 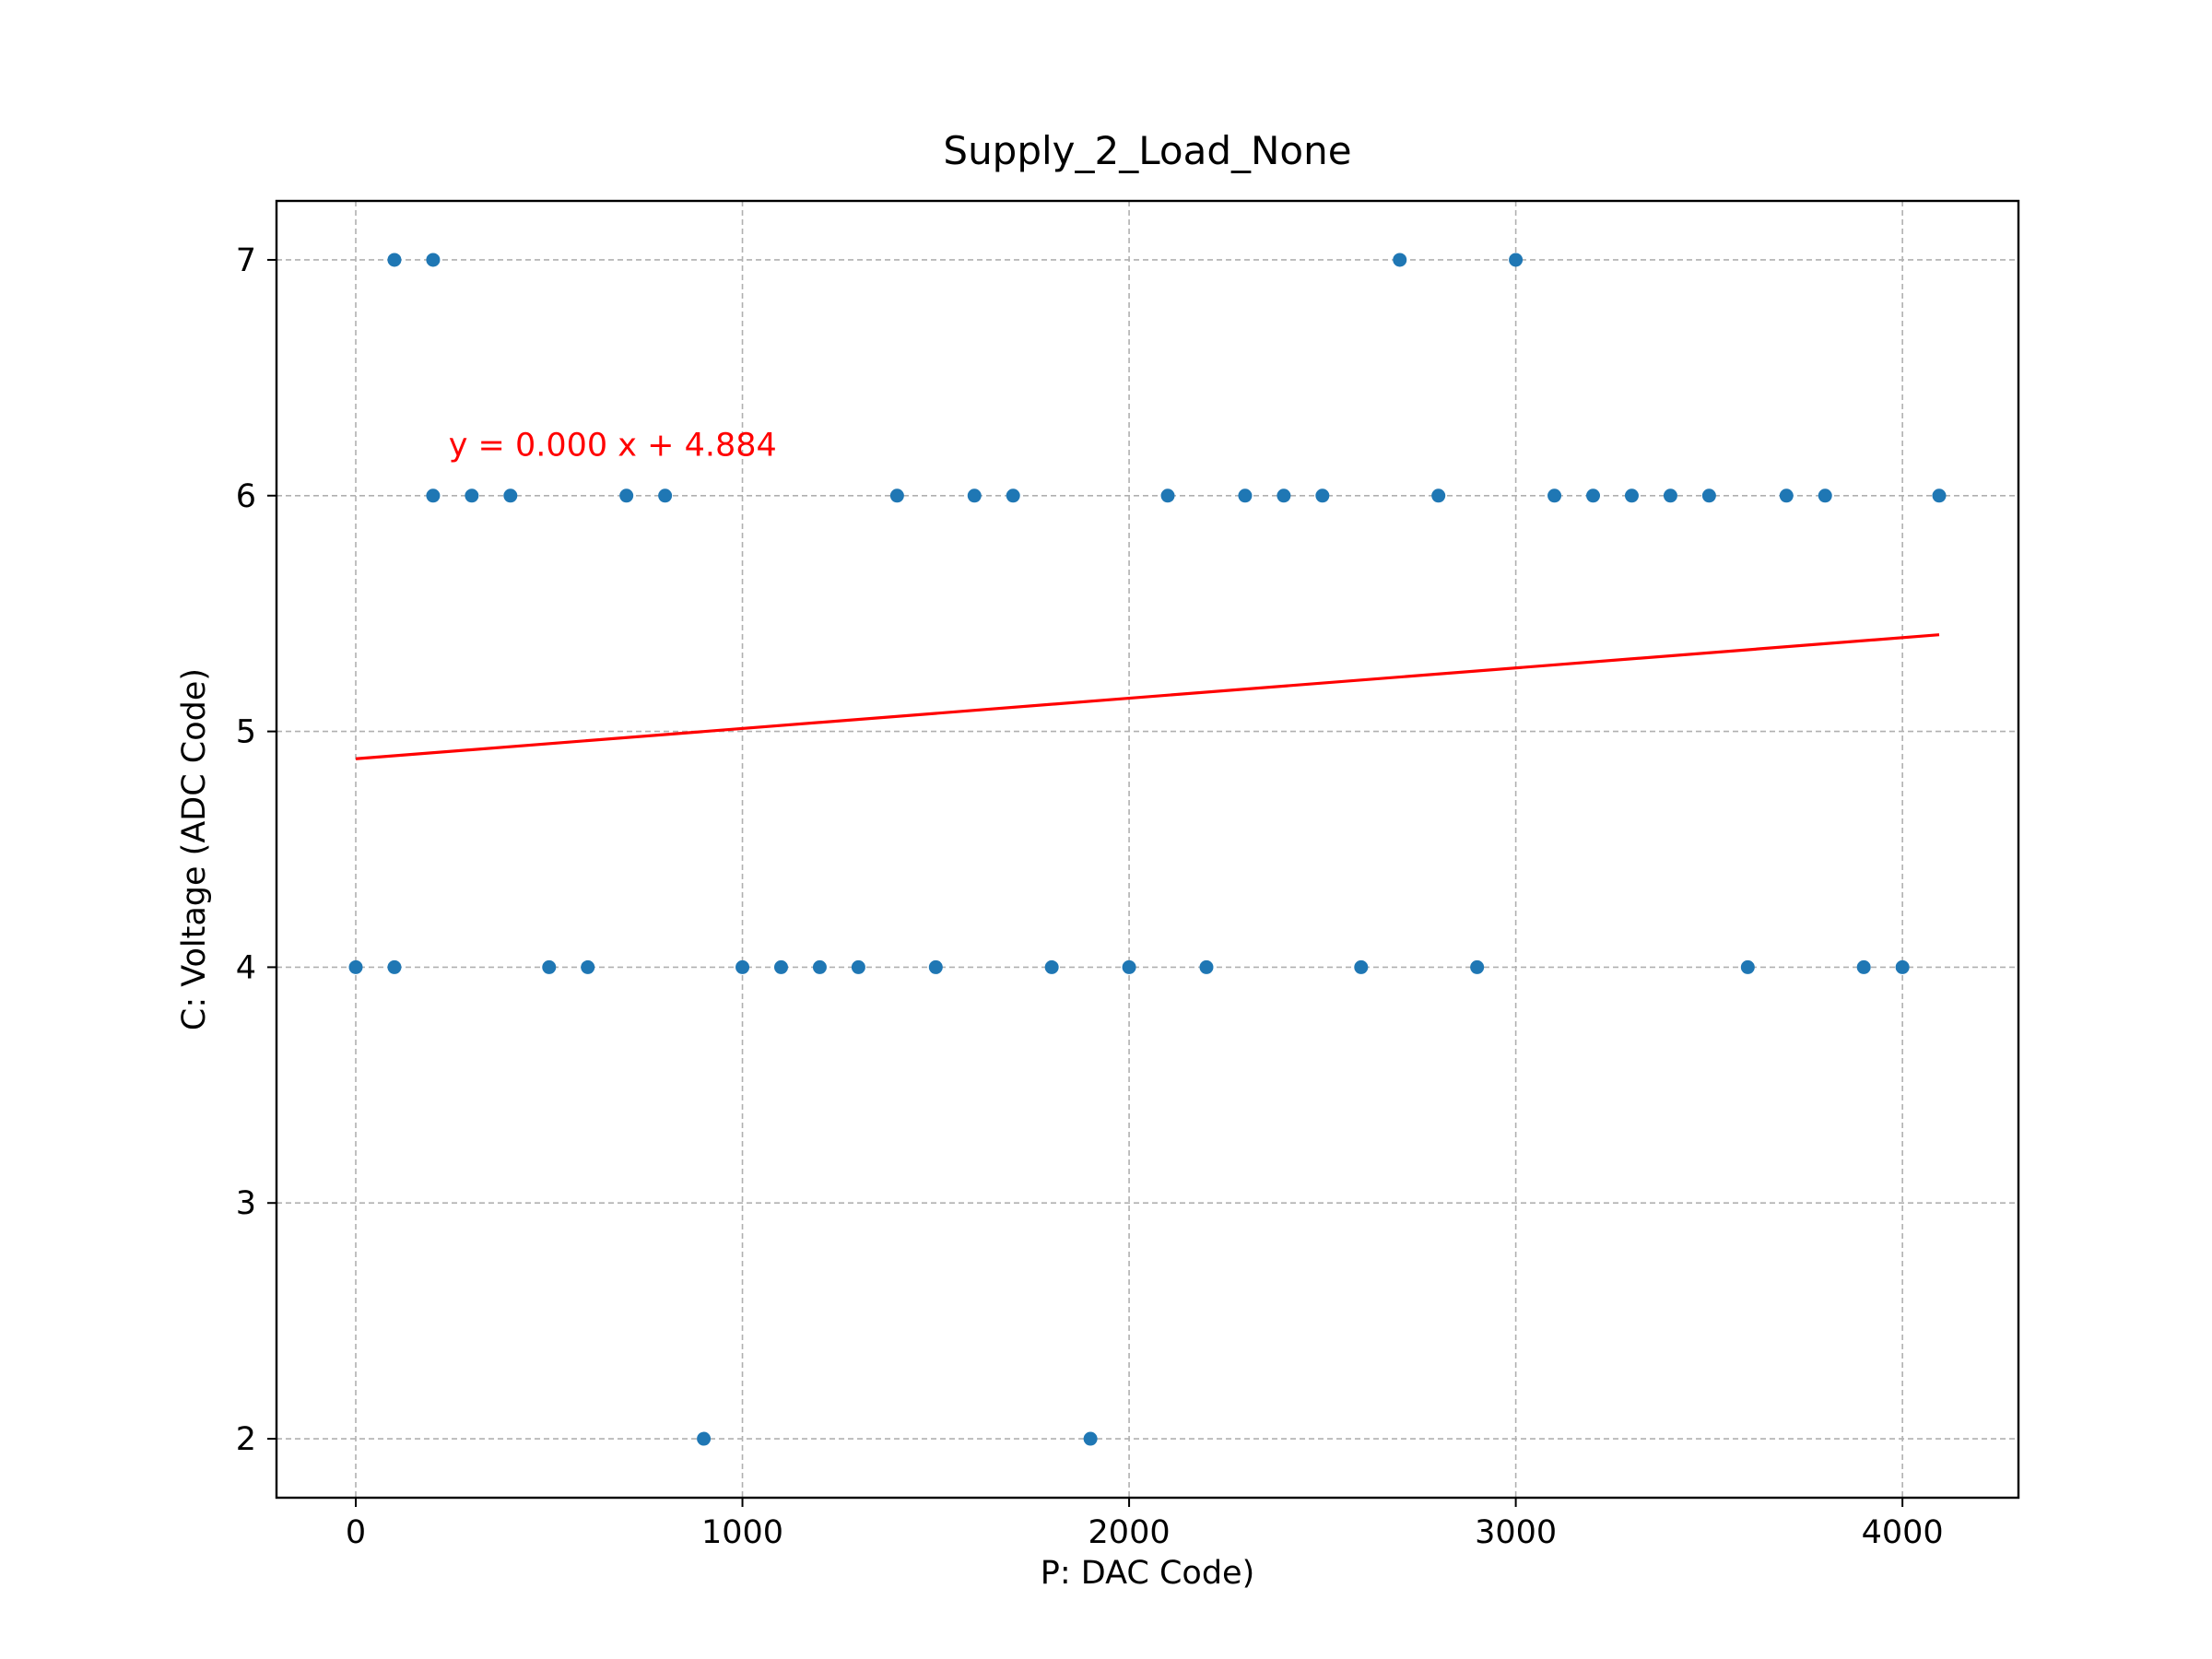 I want to click on x-tick-label: 1000, so click(x=742, y=1532).